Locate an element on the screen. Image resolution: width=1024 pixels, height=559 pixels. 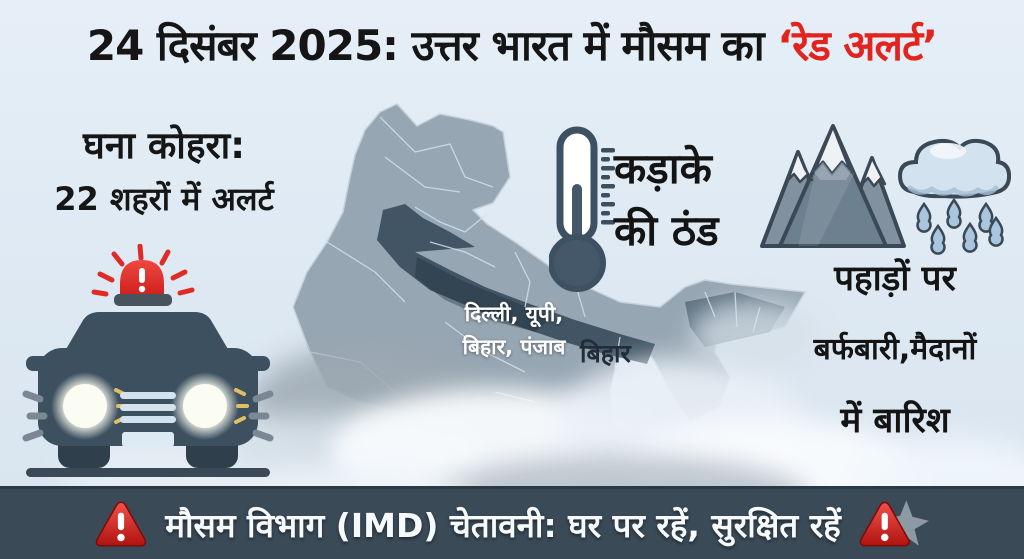
forecast-line2: बर्फबारी,मैदानों is located at coordinates (895, 349).